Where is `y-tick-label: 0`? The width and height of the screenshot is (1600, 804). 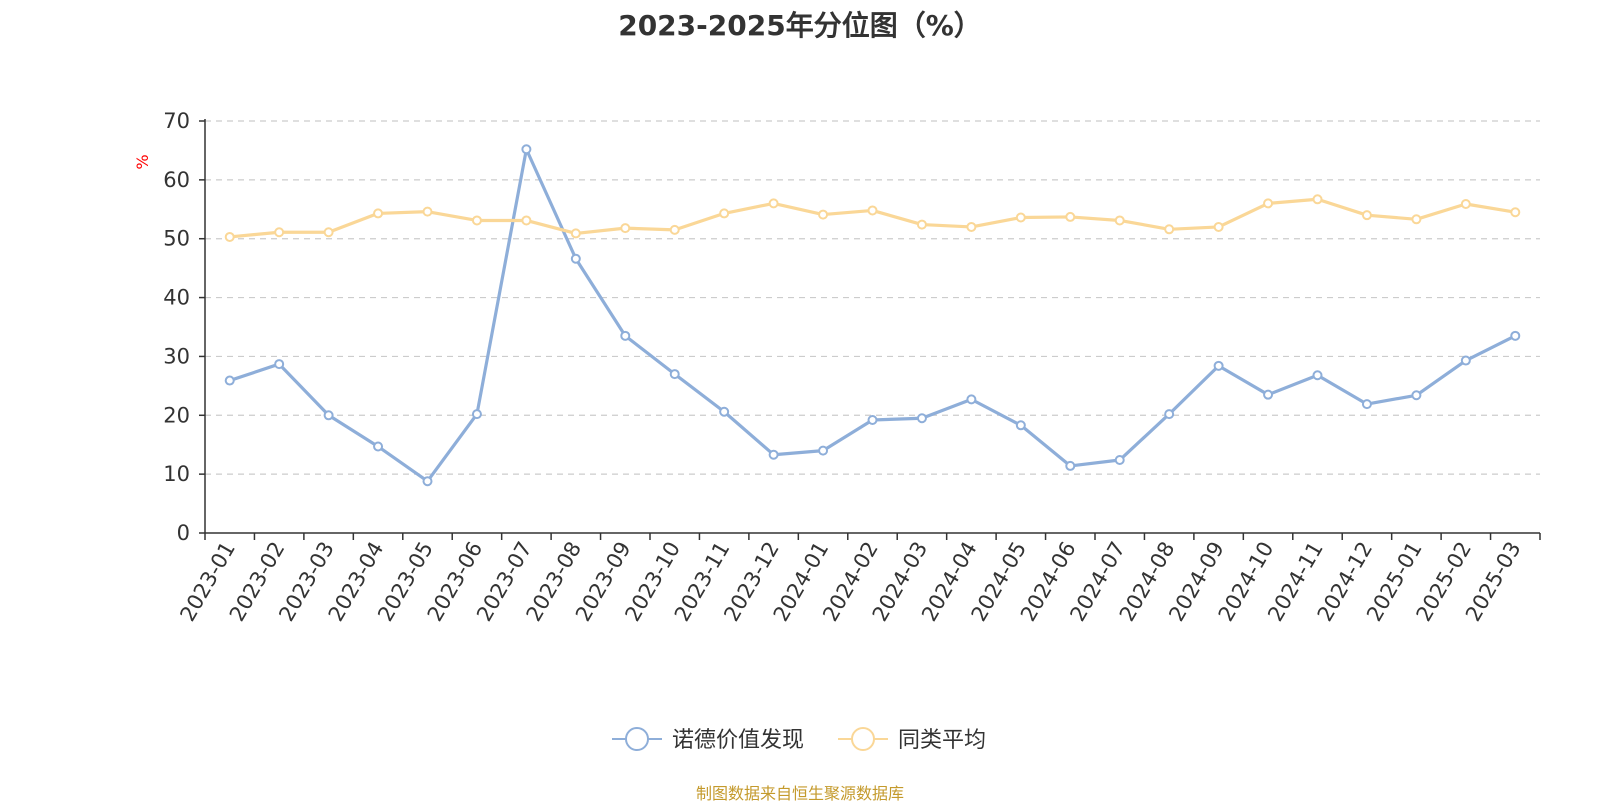
y-tick-label: 0 is located at coordinates (183, 533).